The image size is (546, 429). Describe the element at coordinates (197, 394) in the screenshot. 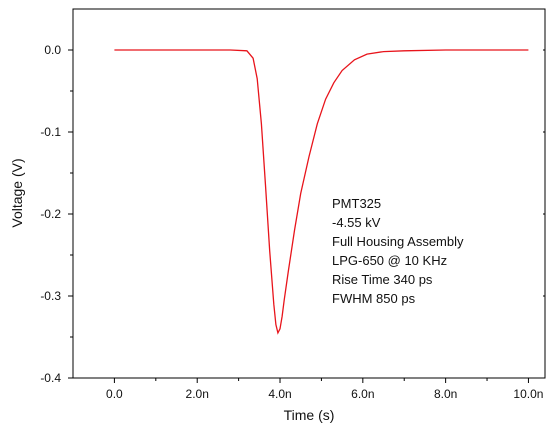

I see `x-tick-label: 2.0n` at that location.